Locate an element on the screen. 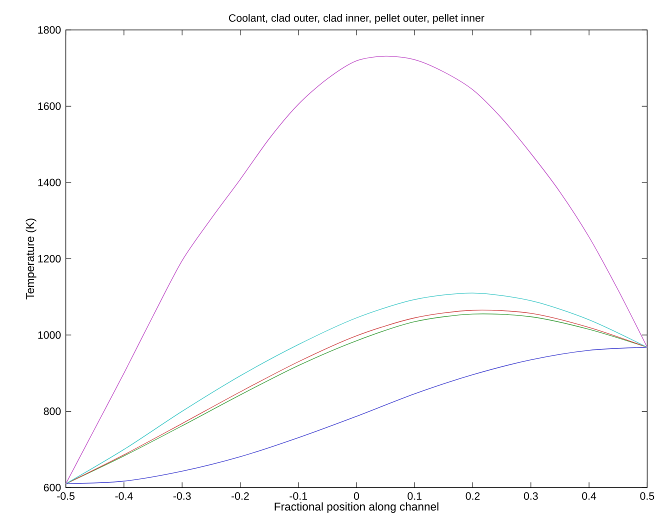 Image resolution: width=659 pixels, height=526 pixels. y-axis-title: Temperature (K) is located at coordinates (31, 259).